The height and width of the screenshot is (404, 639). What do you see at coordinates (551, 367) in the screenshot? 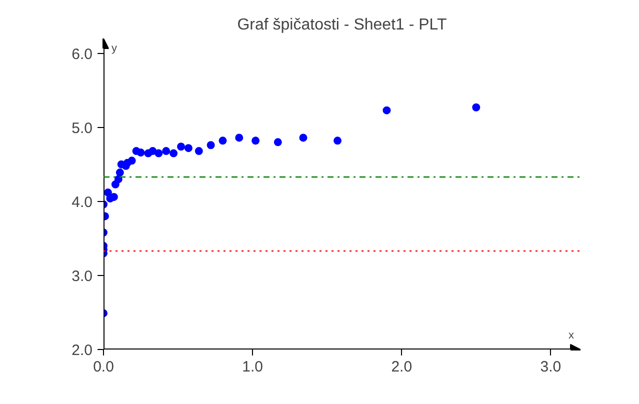
I see `x-tick-label: 3.0` at bounding box center [551, 367].